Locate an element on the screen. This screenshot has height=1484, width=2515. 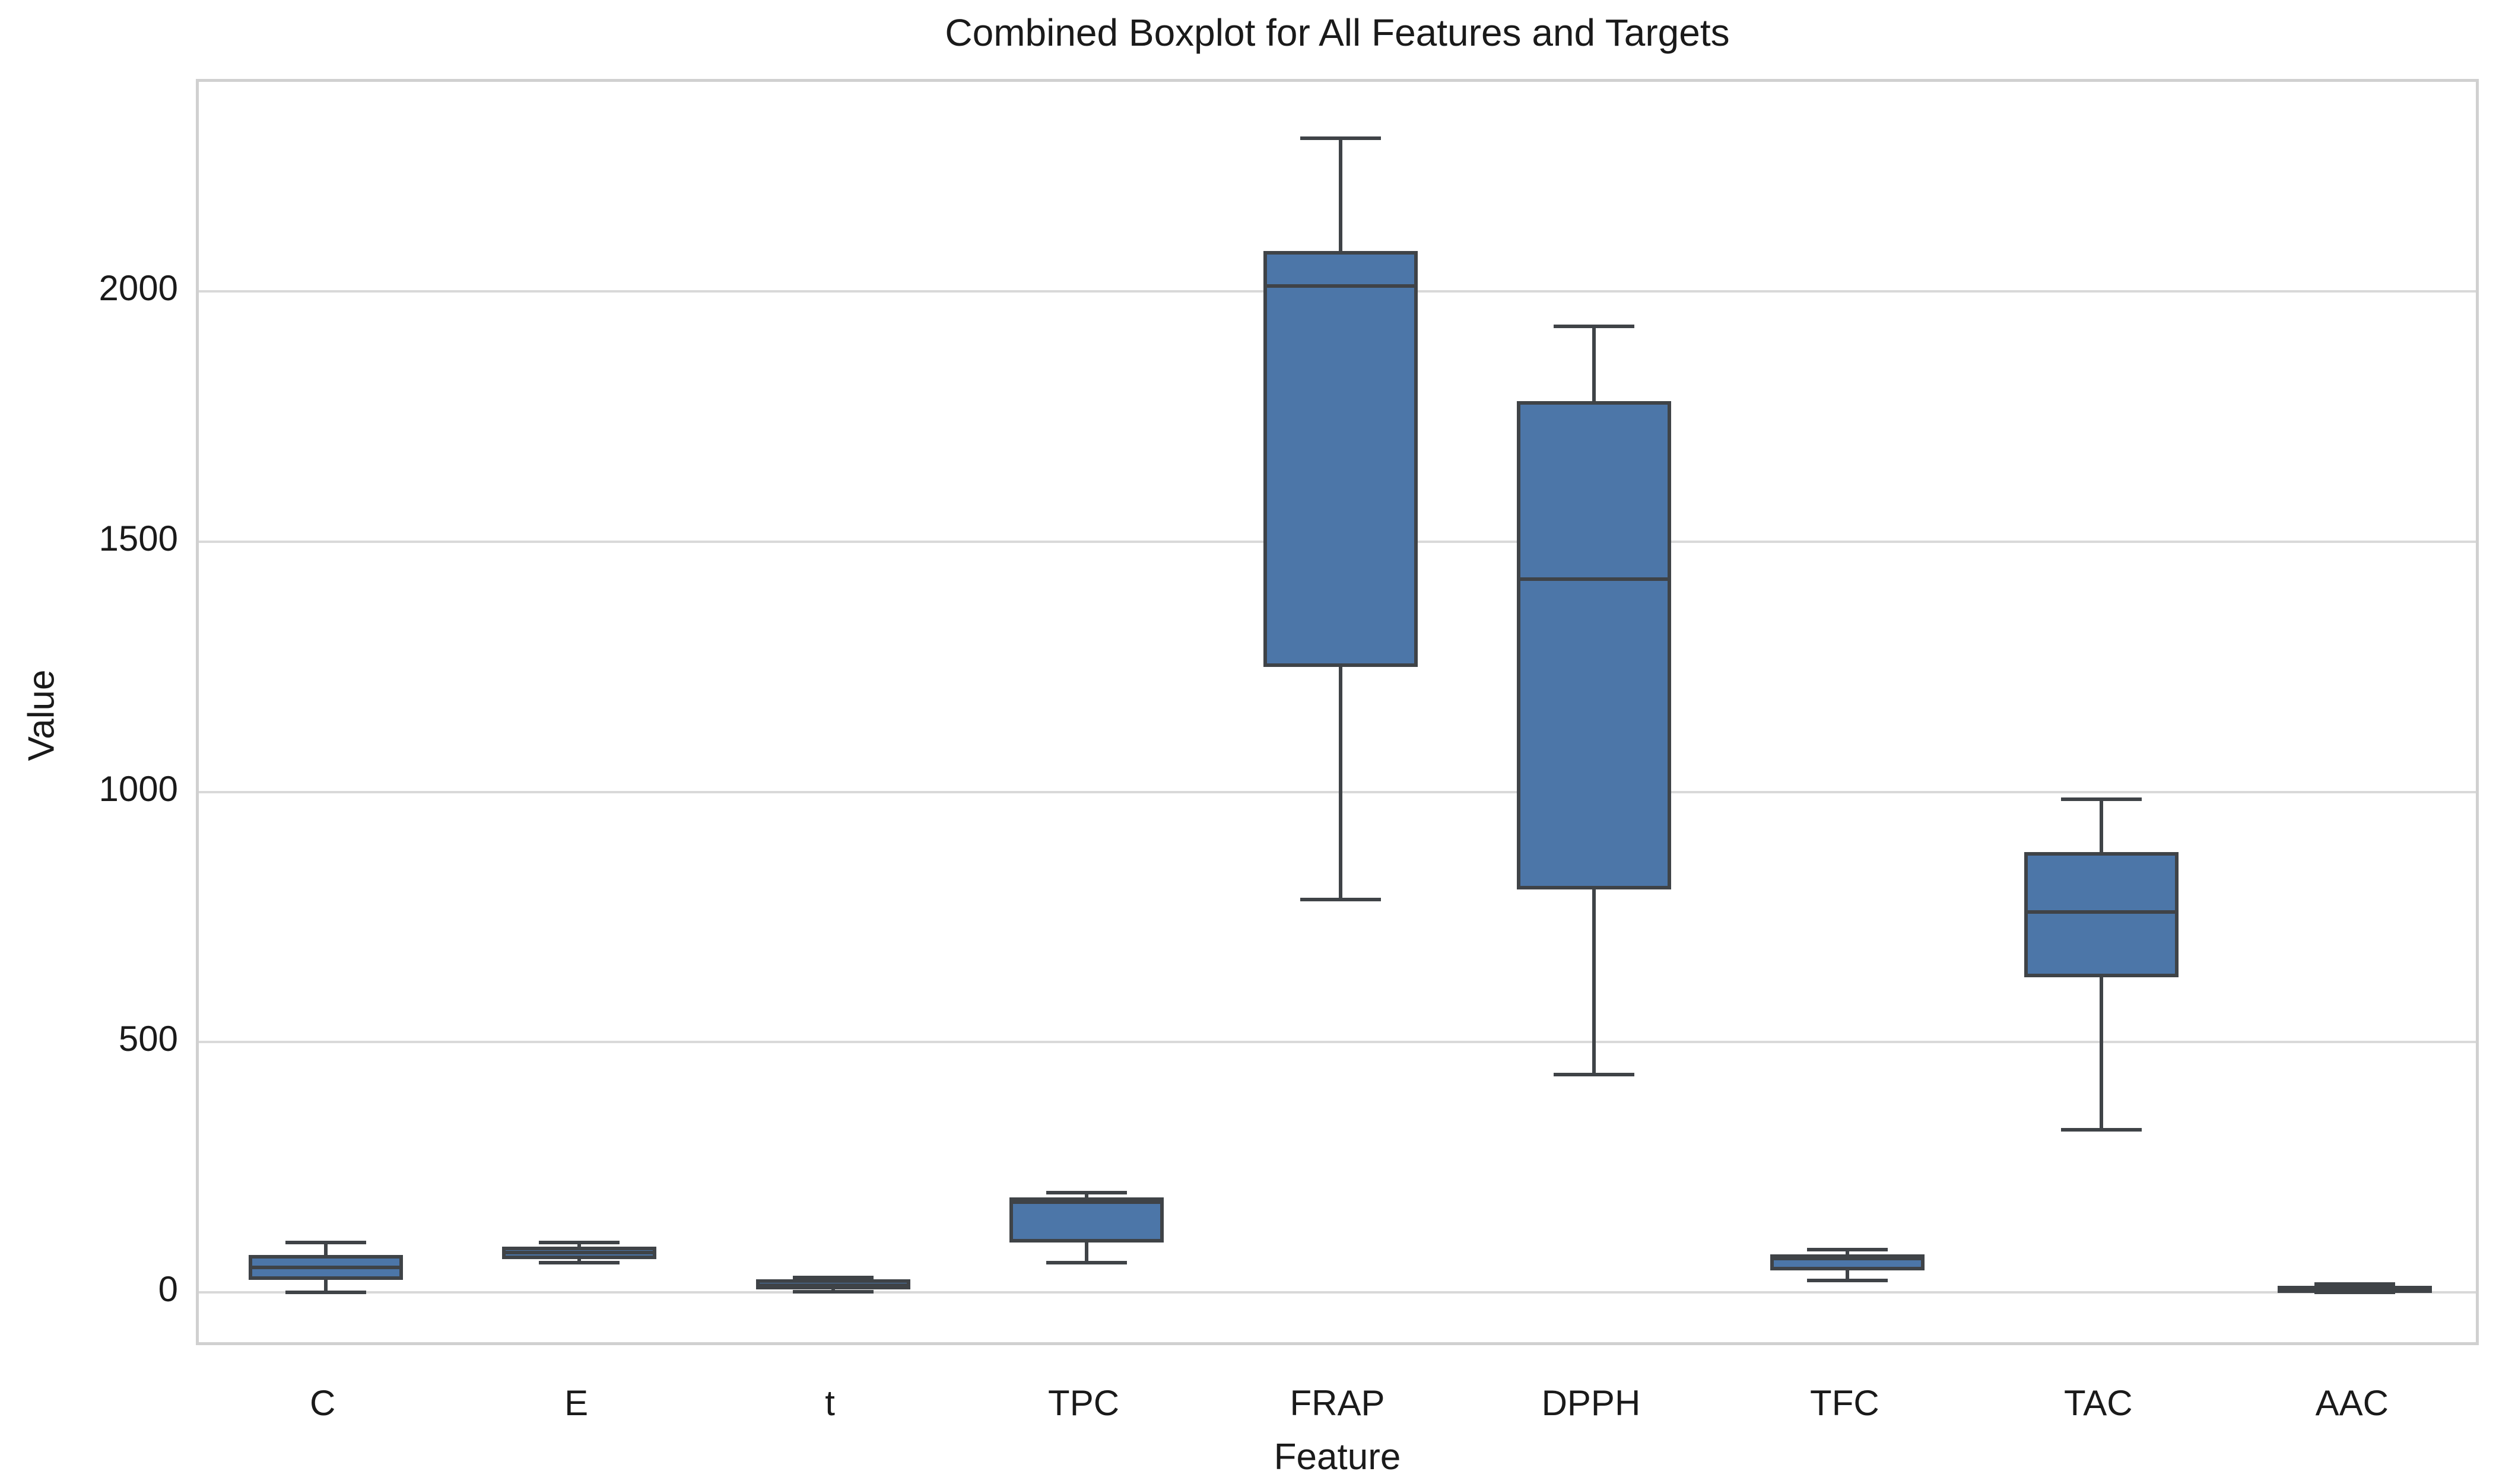
whisker-cap-top-FRAP is located at coordinates (1340, 138).